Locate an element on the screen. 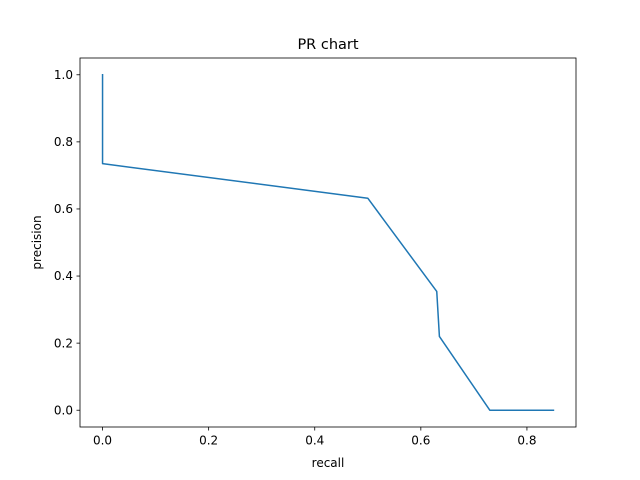 Image resolution: width=640 pixels, height=480 pixels. y-axis-ticks: 0.0 0.2 0.4 0.6 0.8 1.0 is located at coordinates (67, 242).